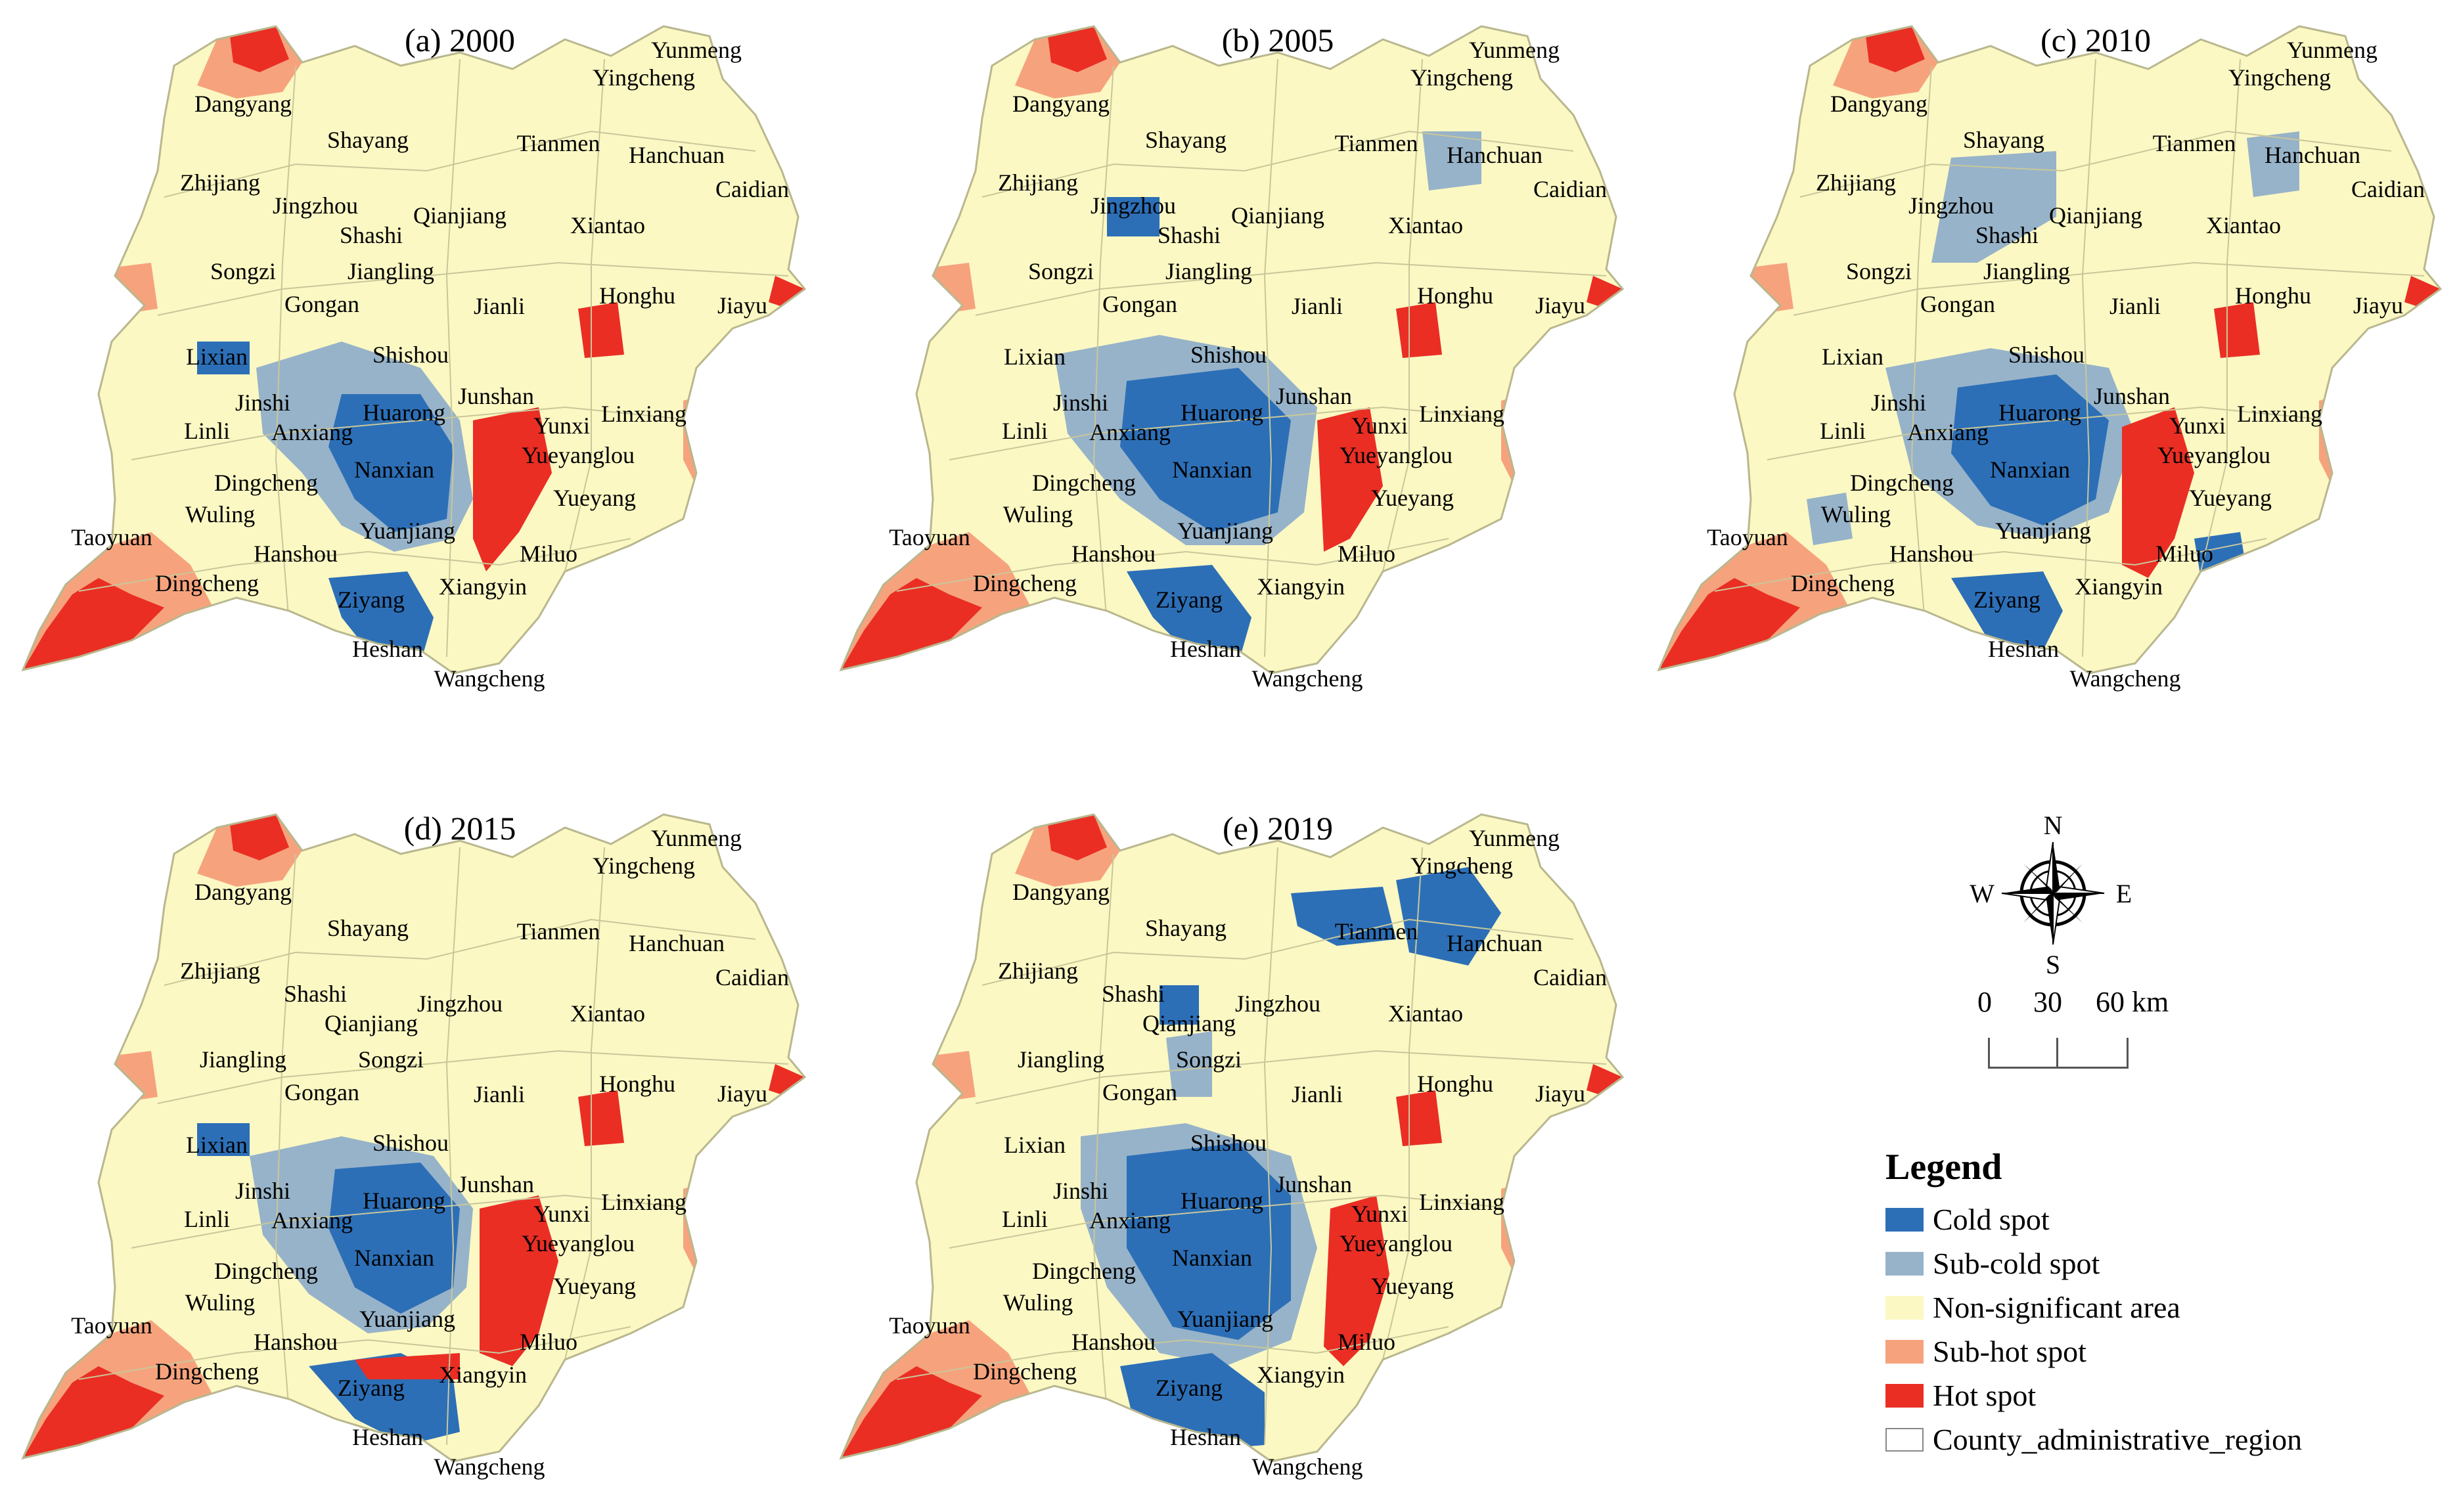  Describe the element at coordinates (1992, 1219) in the screenshot. I see `legend-label: Cold spot` at that location.